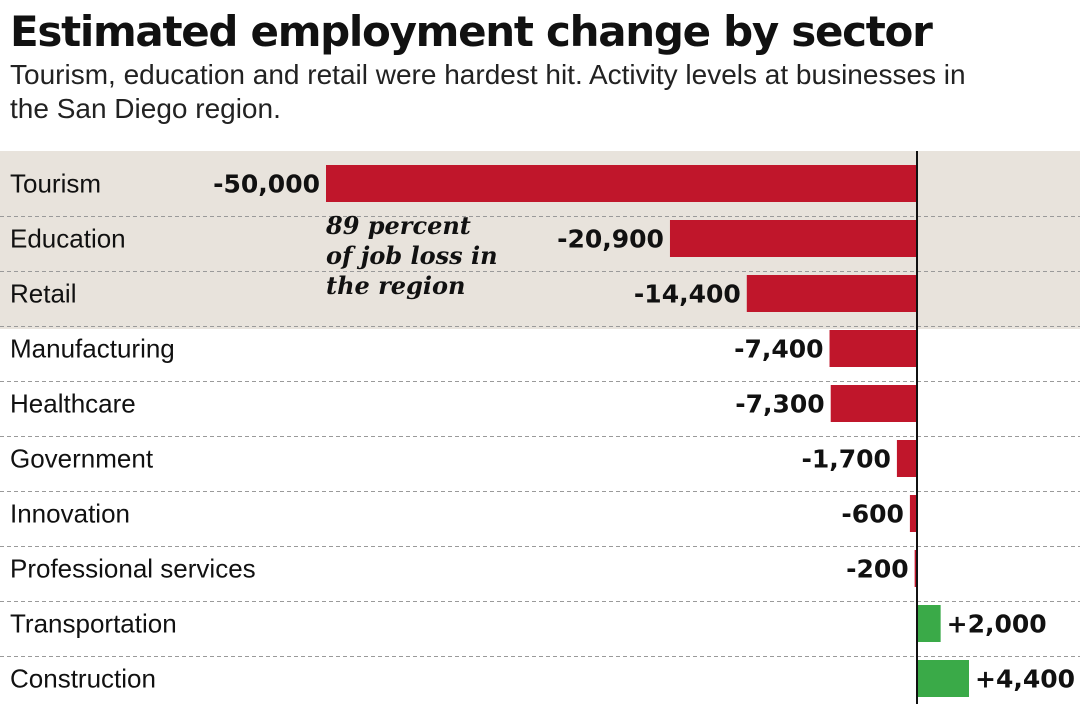 The height and width of the screenshot is (724, 1080). I want to click on data-label: -20,900, so click(610, 239).